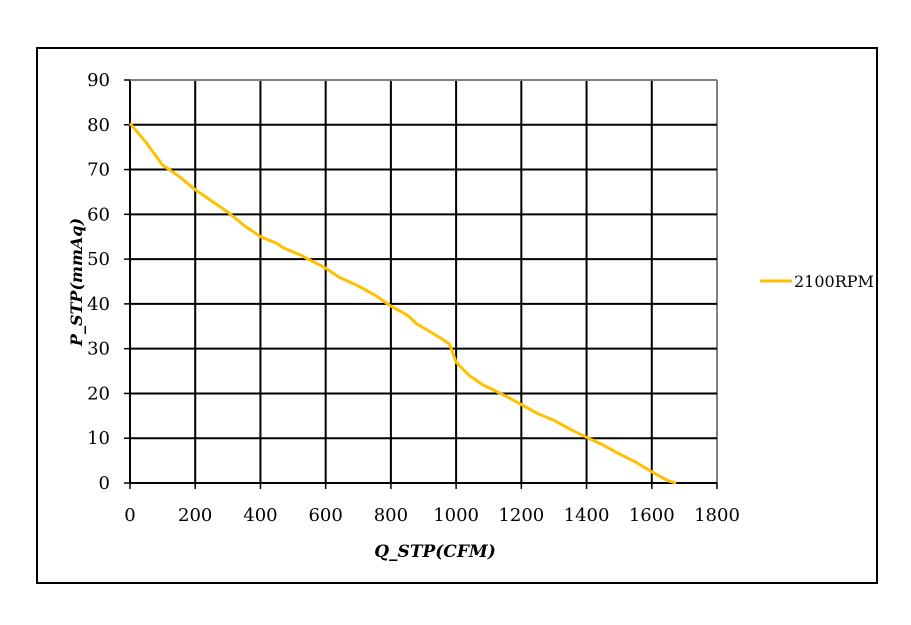 Image resolution: width=911 pixels, height=625 pixels. I want to click on x-tick-label: 200, so click(195, 515).